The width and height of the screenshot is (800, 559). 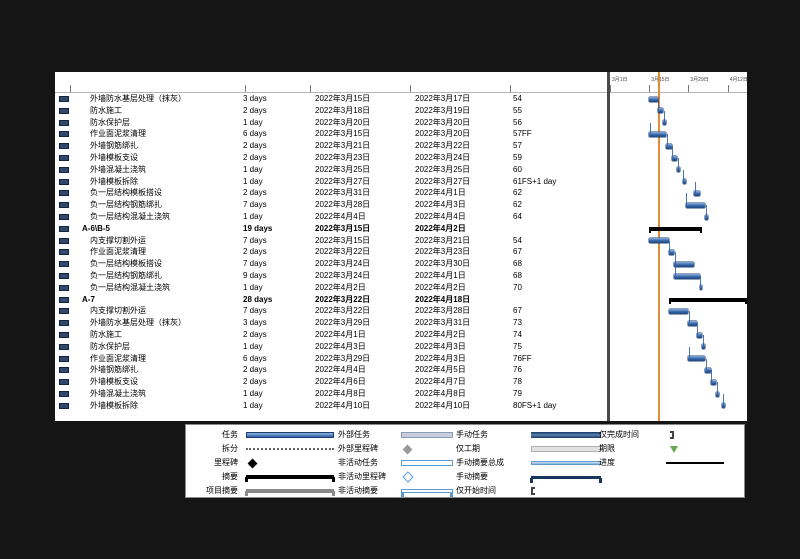 I want to click on task-row: 防水施工 2 days 2022年3月18日 2022年3月19日 55, so click(x=331, y=111).